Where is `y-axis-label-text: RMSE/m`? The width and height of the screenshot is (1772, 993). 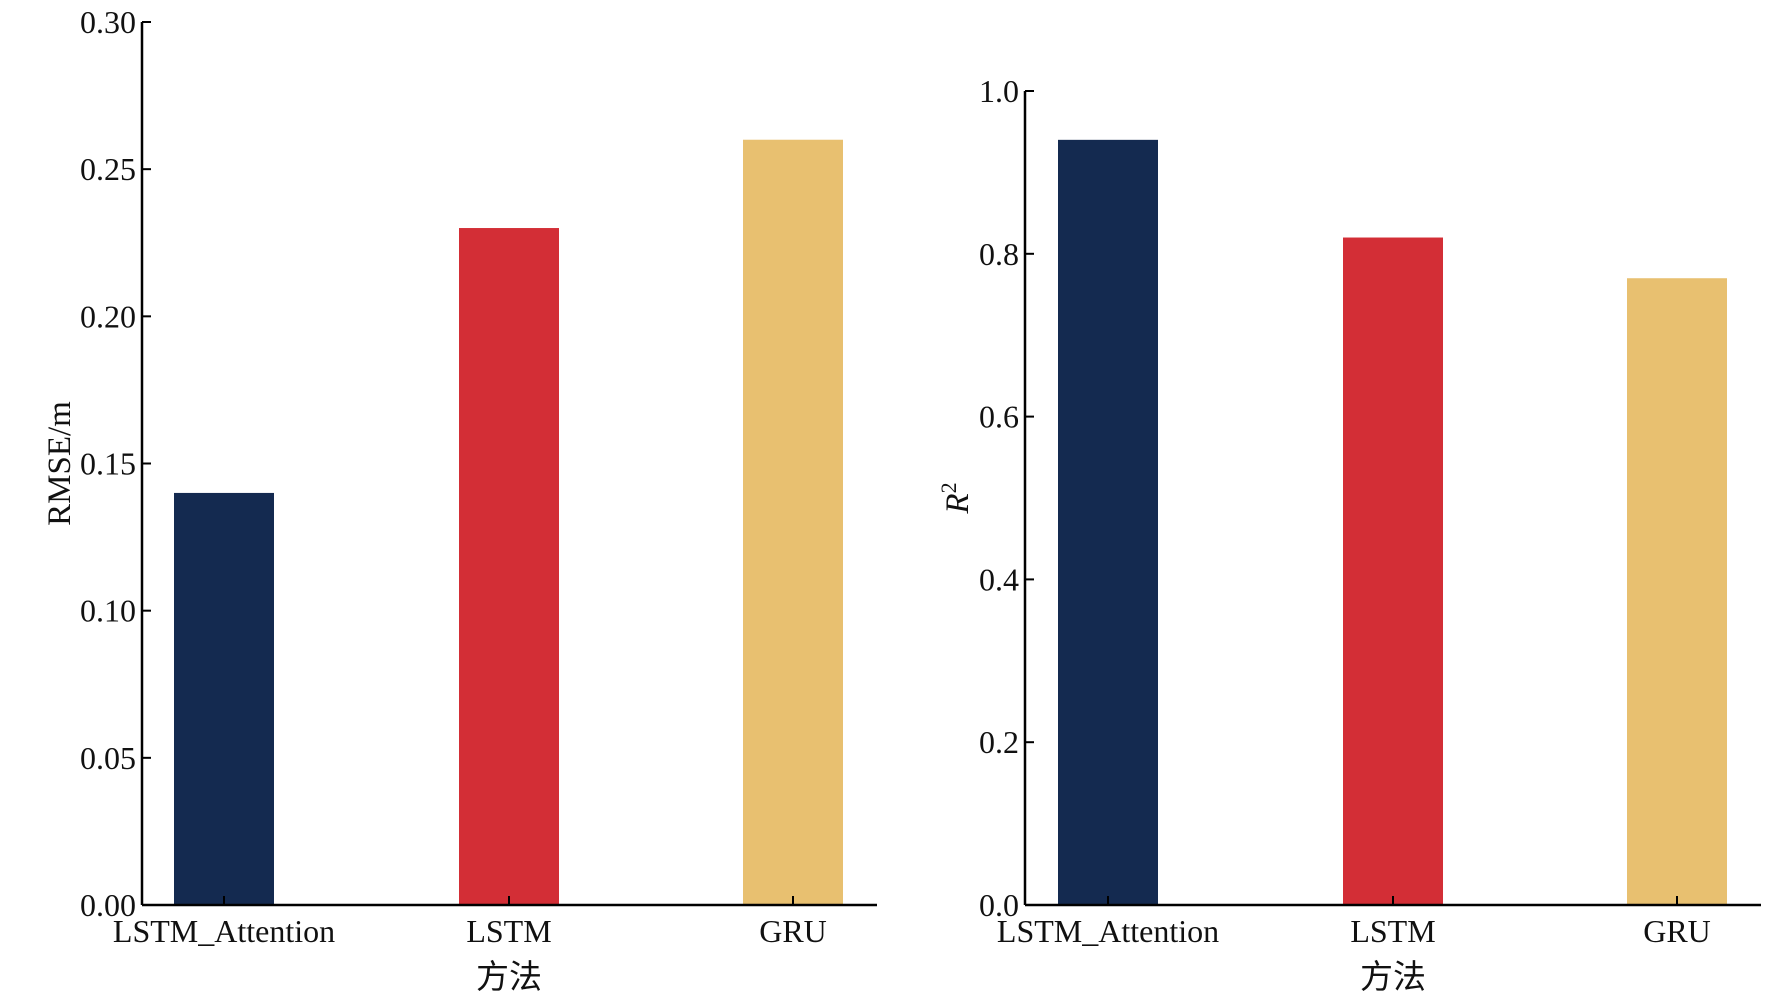 y-axis-label-text: RMSE/m is located at coordinates (60, 463).